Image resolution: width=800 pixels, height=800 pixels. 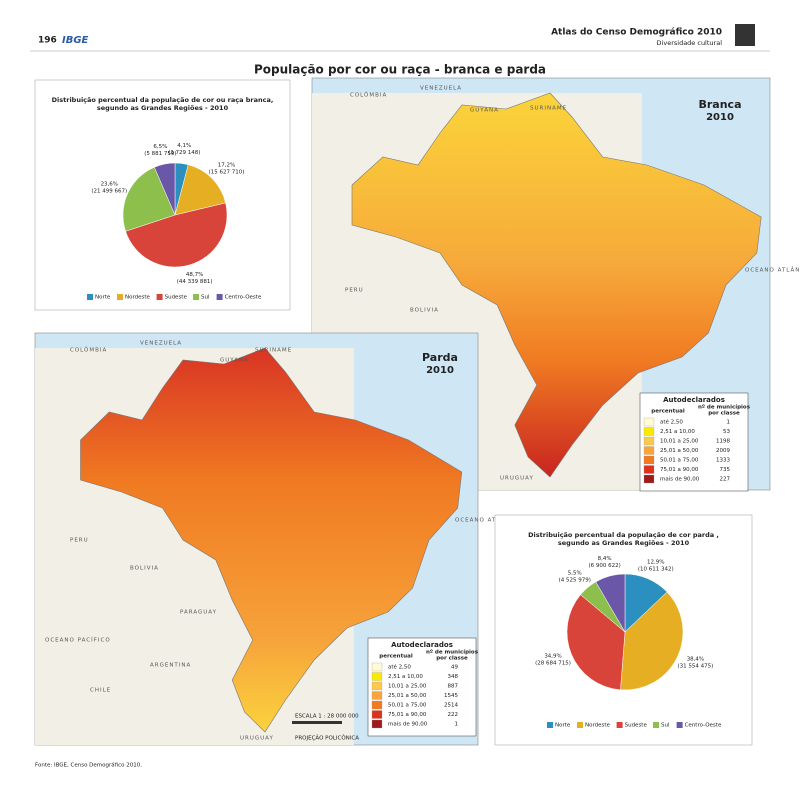 I want to click on slice-label: 4,1%, so click(x=184, y=146).